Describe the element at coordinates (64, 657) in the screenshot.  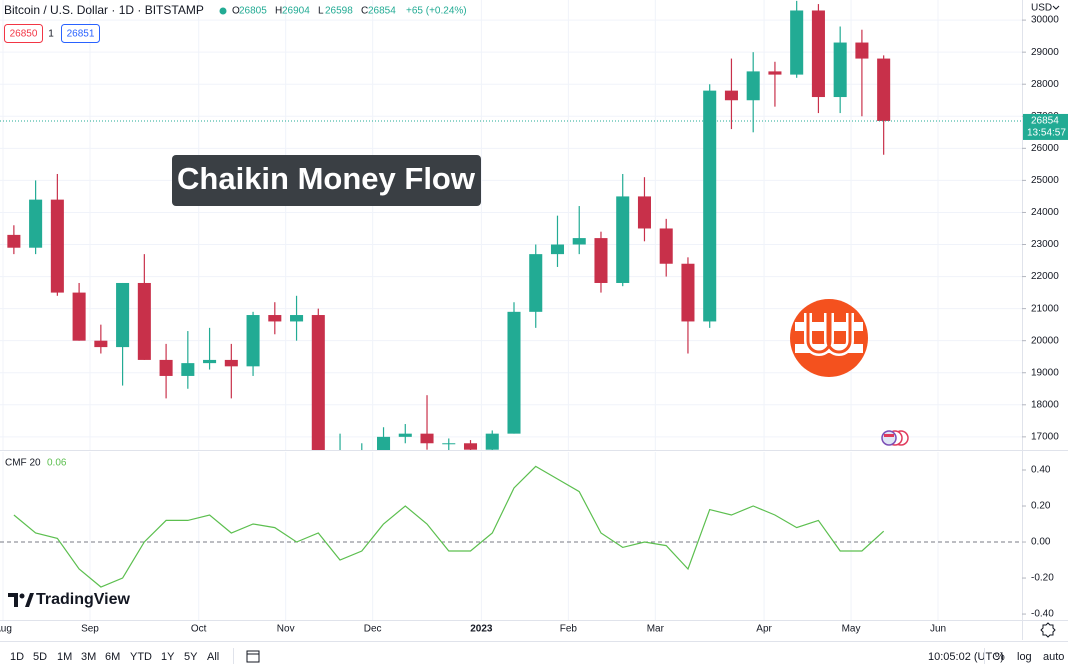
I see `range-button: 1M` at that location.